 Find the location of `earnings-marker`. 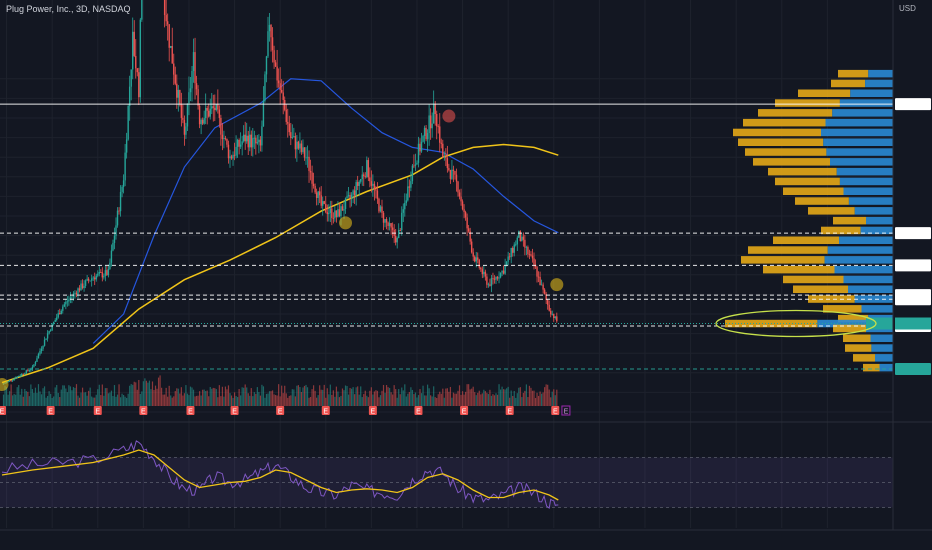

earnings-marker is located at coordinates (190, 410).